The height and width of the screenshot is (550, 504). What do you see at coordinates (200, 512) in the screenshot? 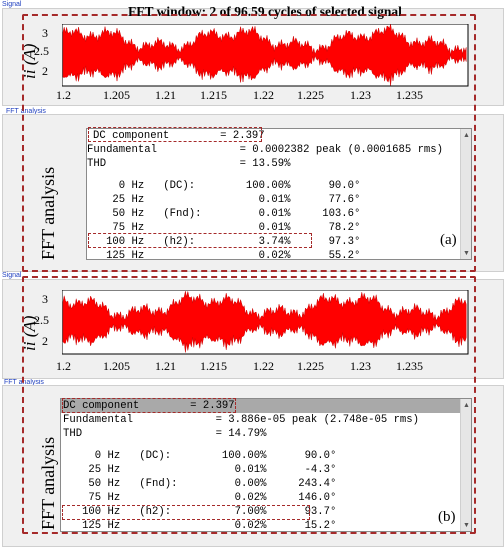
I see `harmonic-row: 100 Hz (h2): 7.00% 93.7°` at bounding box center [200, 512].